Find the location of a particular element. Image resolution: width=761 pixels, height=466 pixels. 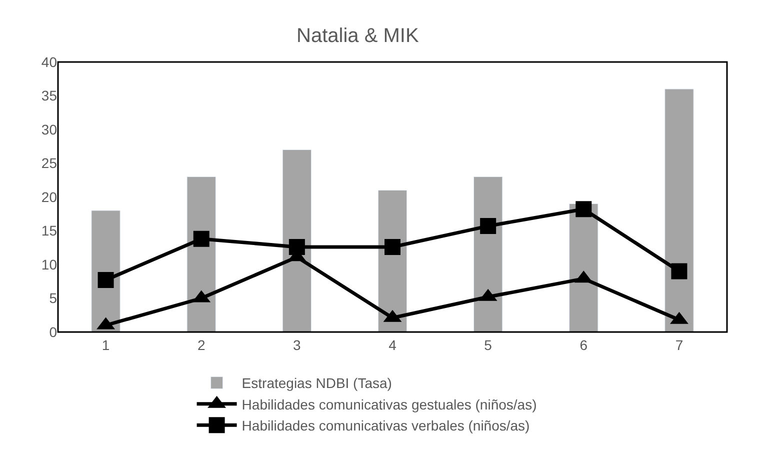

y-tick-label: 5 is located at coordinates (53, 298).